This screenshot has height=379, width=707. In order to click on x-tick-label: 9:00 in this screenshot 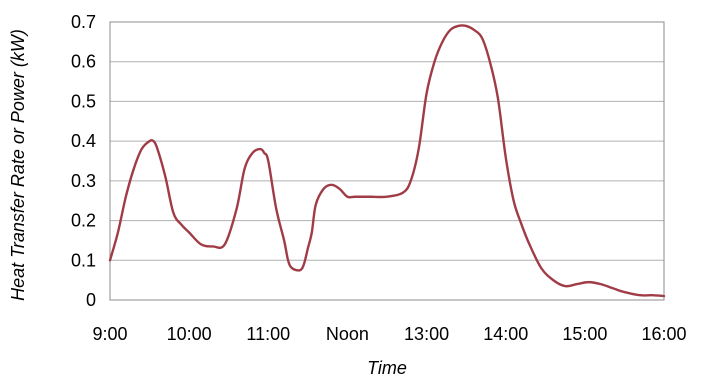, I will do `click(109, 334)`.